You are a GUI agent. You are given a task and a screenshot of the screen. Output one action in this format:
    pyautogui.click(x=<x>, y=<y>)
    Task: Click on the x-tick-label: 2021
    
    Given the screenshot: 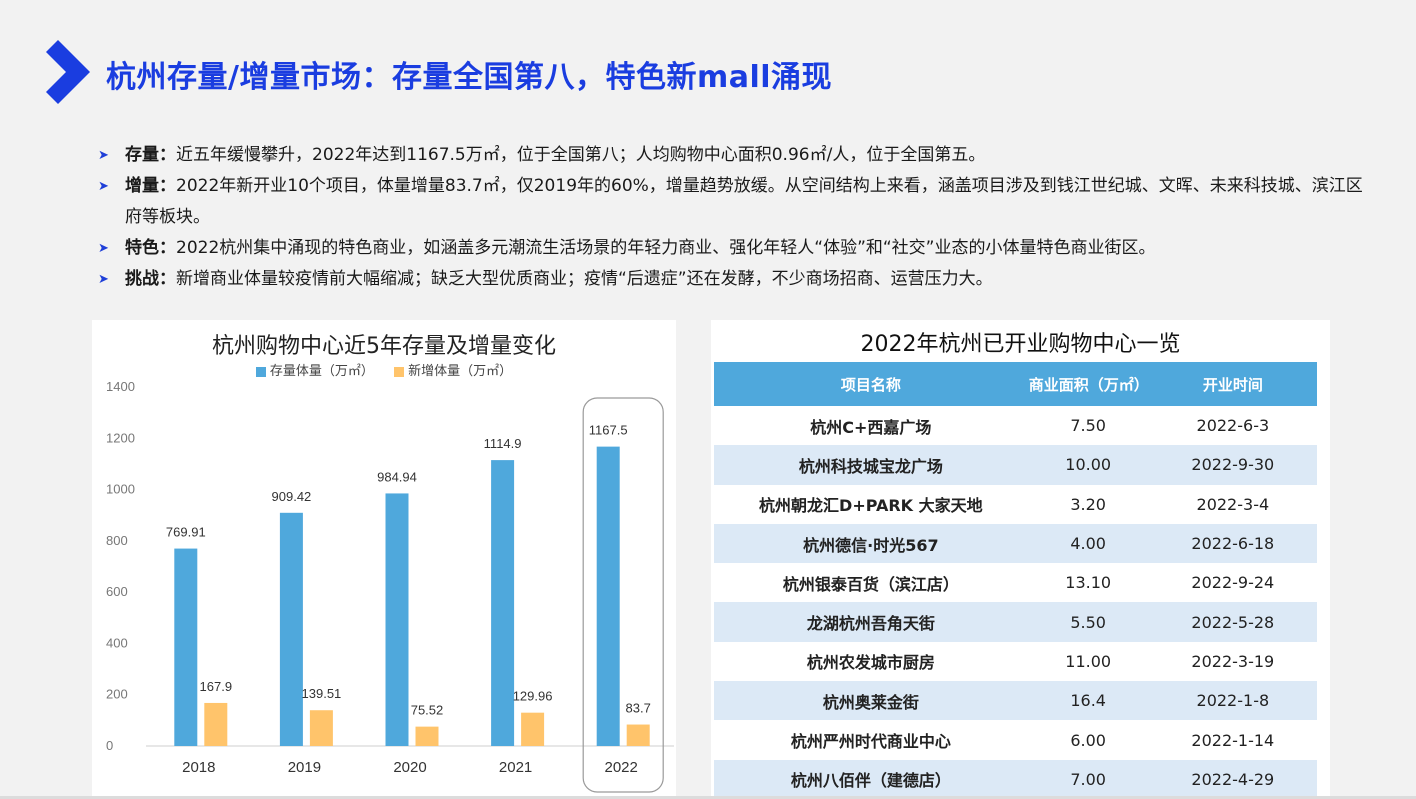 What is the action you would take?
    pyautogui.click(x=515, y=767)
    